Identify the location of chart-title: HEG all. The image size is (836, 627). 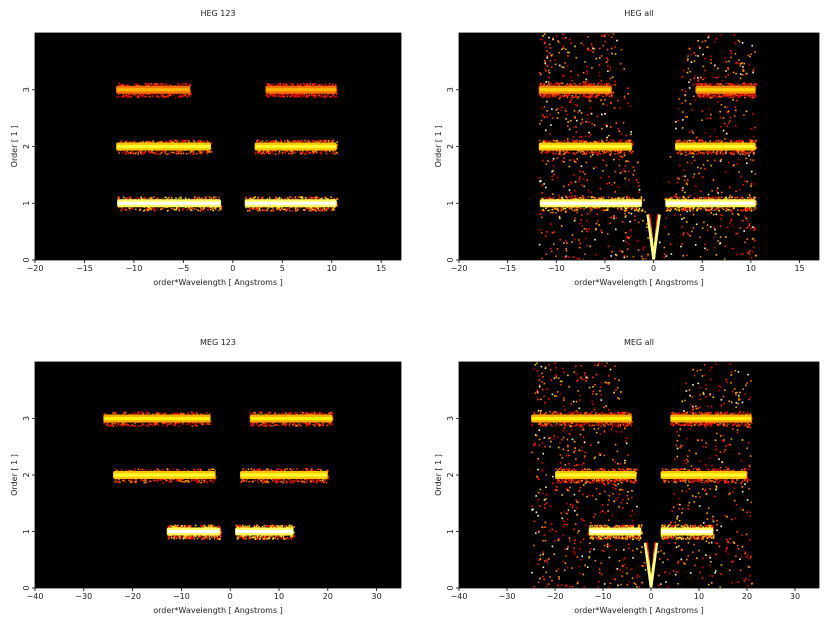
(638, 13).